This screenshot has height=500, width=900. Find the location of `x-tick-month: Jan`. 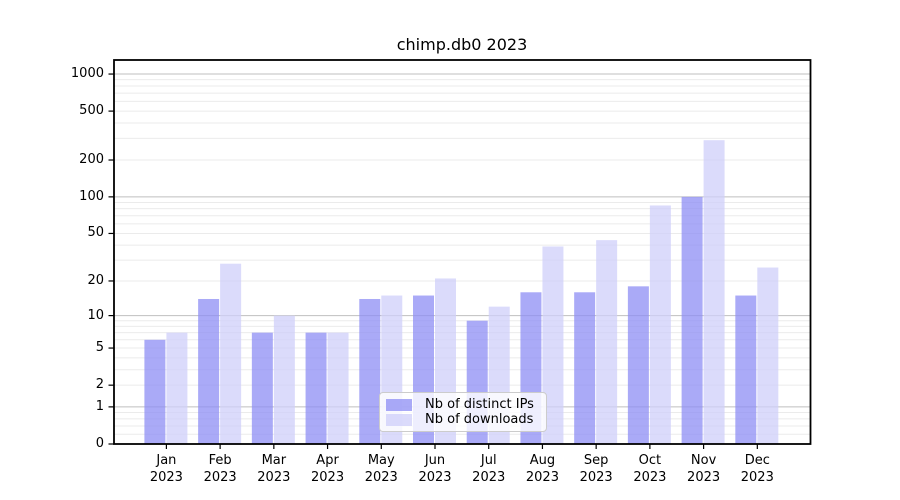

x-tick-month: Jan is located at coordinates (166, 460).